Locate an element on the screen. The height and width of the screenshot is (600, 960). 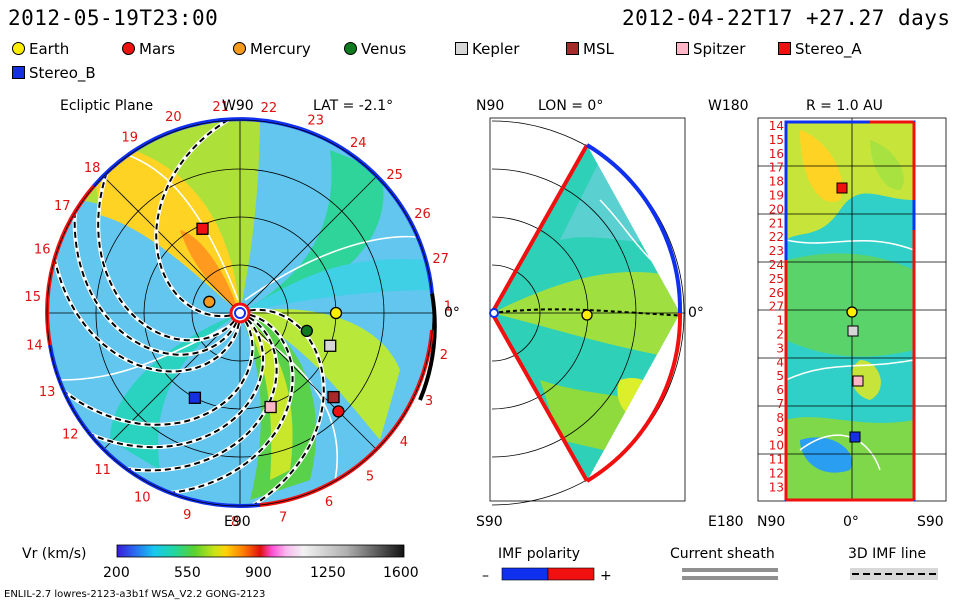
legend-label: Stereo_B is located at coordinates (62, 73).